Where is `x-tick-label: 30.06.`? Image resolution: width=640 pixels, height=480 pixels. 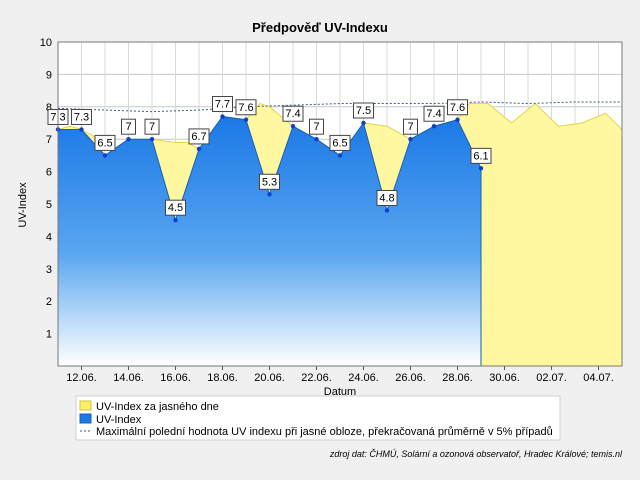 x-tick-label: 30.06. is located at coordinates (504, 378).